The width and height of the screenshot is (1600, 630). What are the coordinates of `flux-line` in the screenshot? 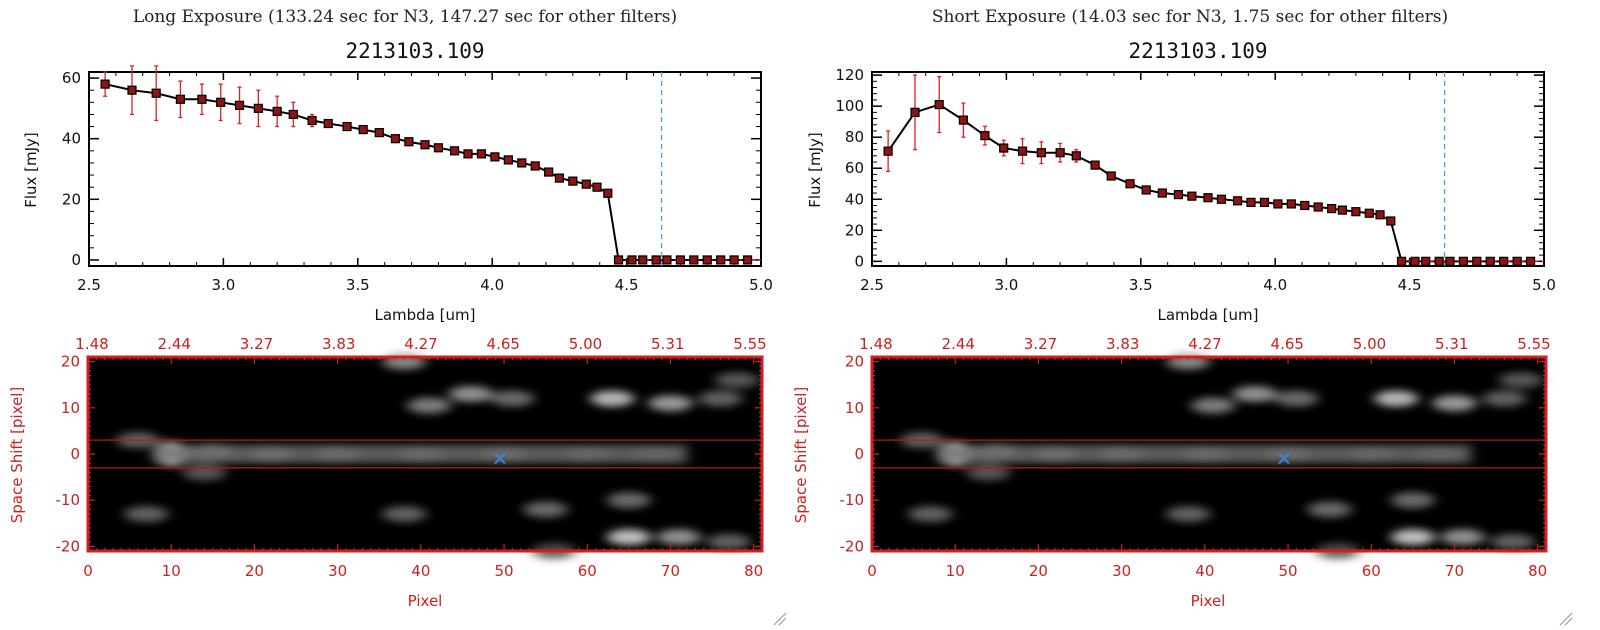 It's located at (1215, 183).